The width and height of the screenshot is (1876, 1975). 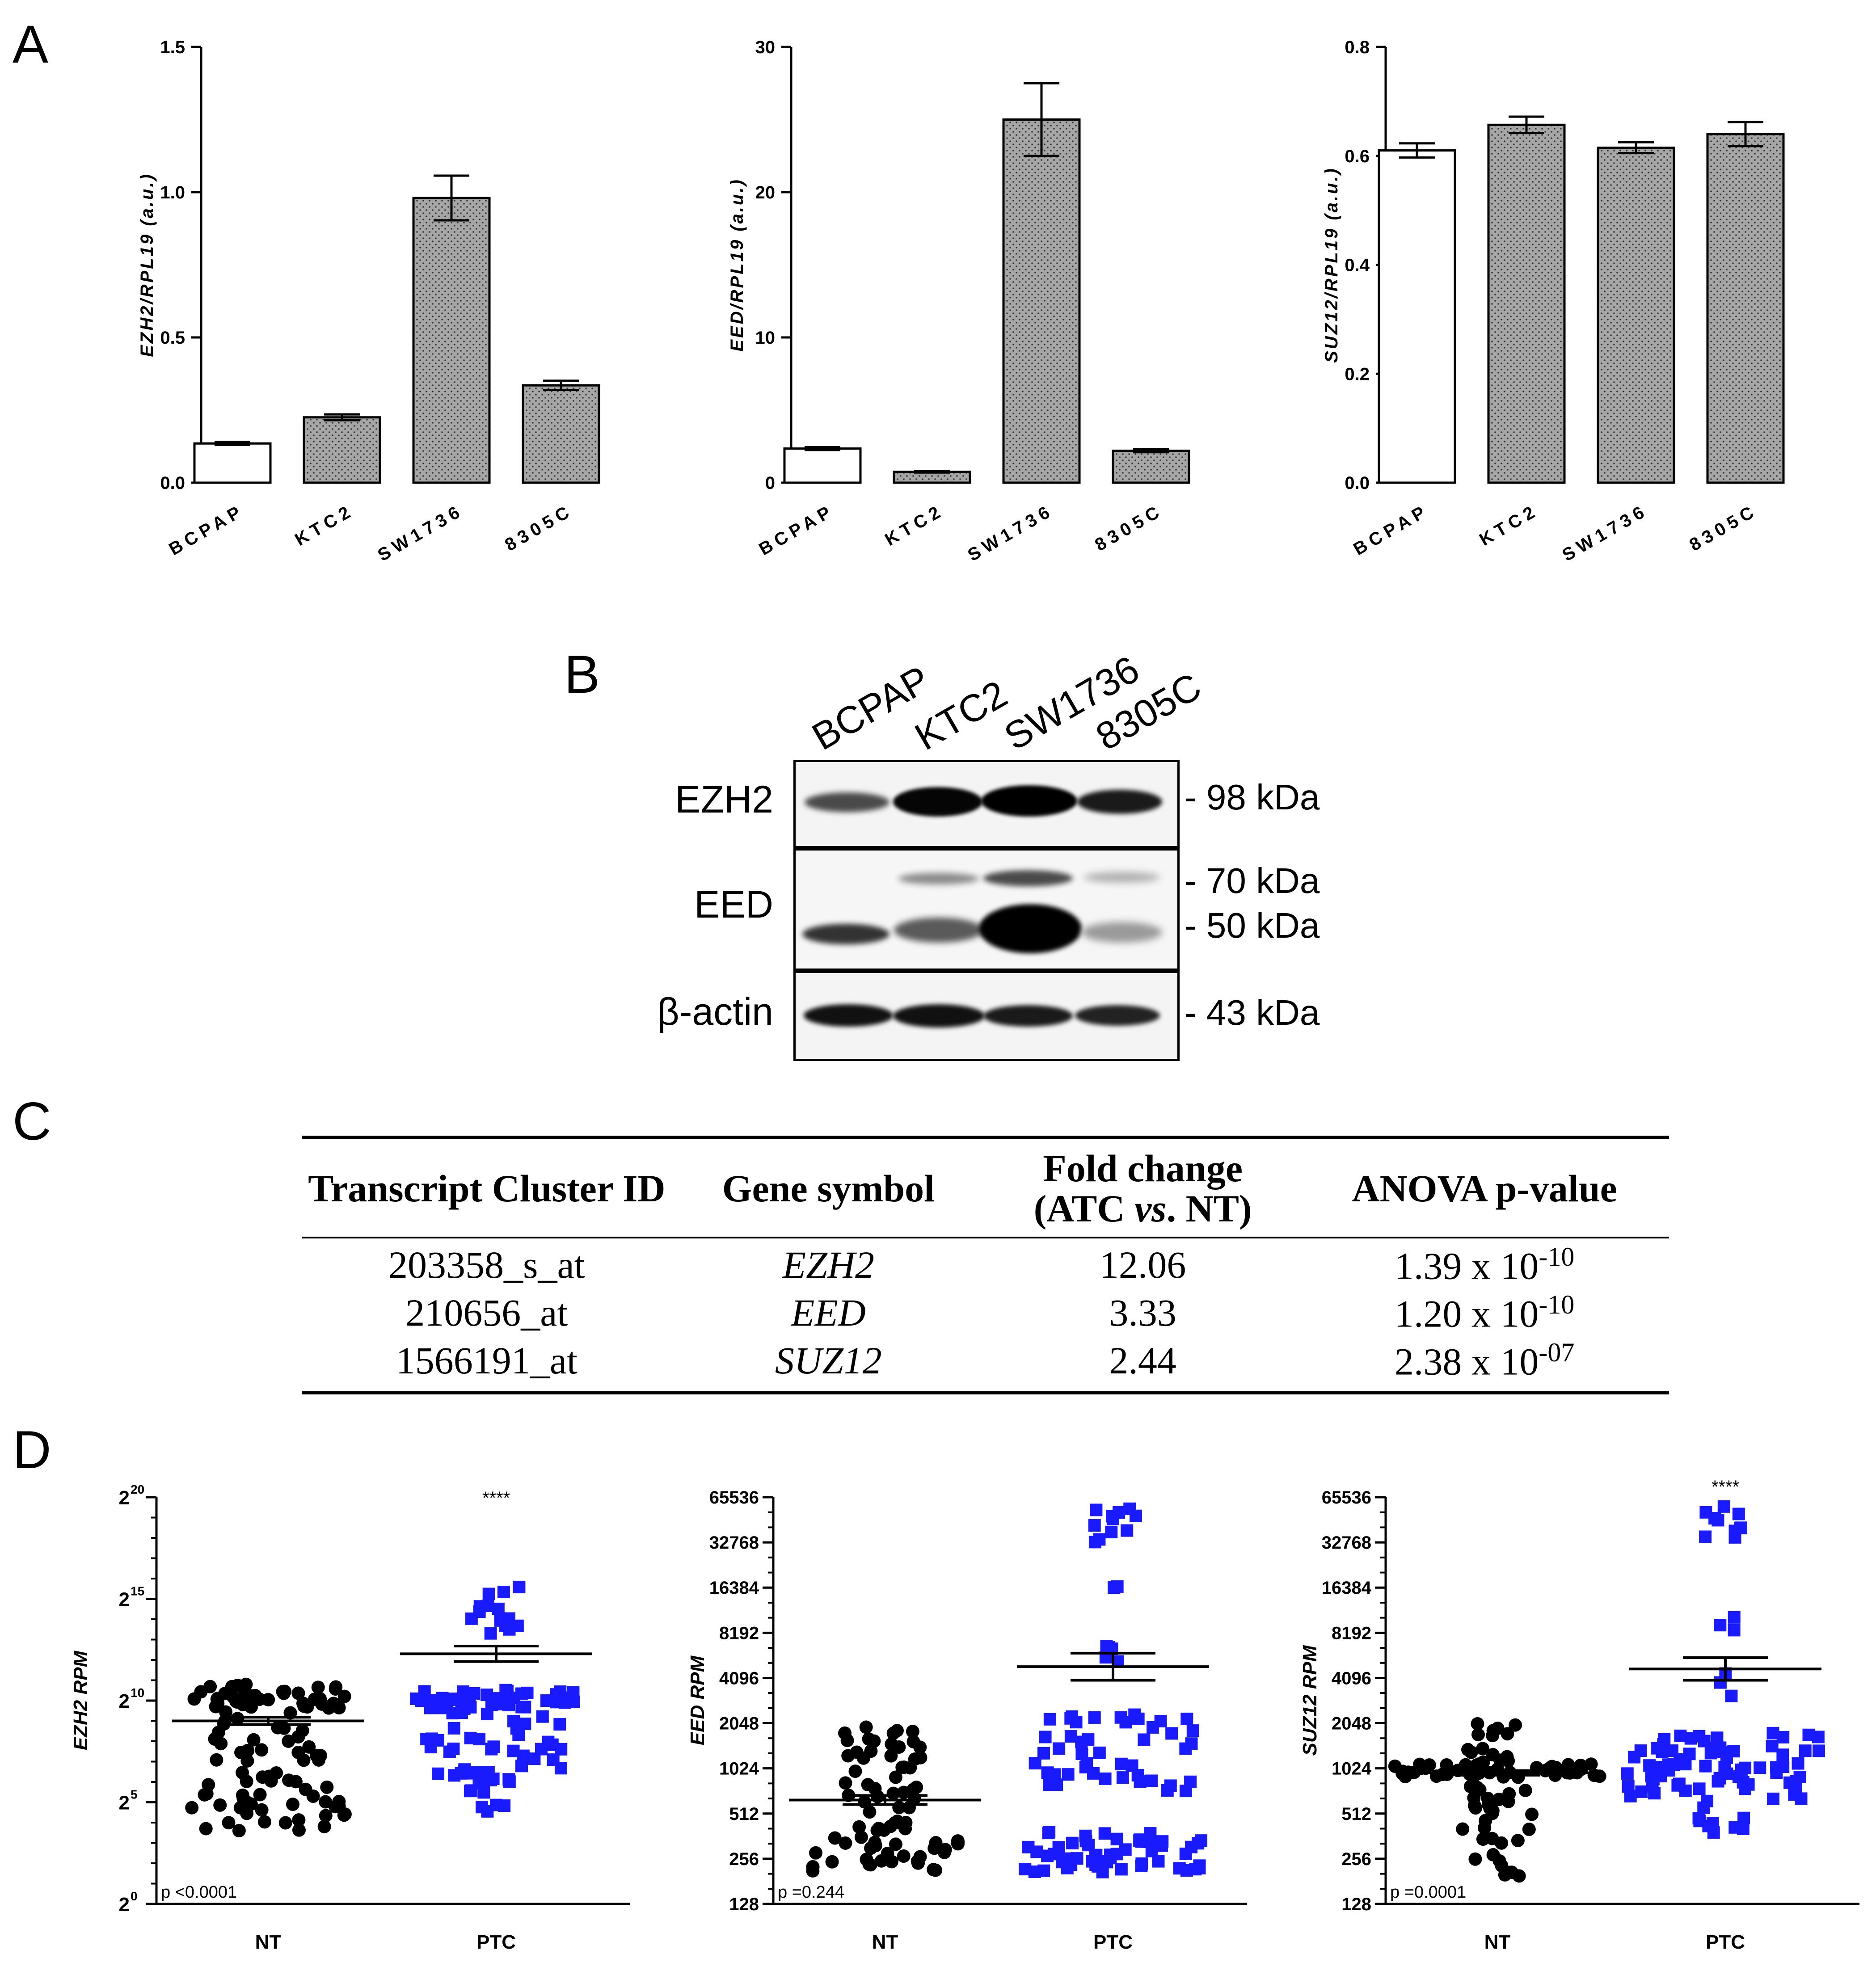 What do you see at coordinates (1351, 1678) in the screenshot?
I see `y-tick-label: 4096` at bounding box center [1351, 1678].